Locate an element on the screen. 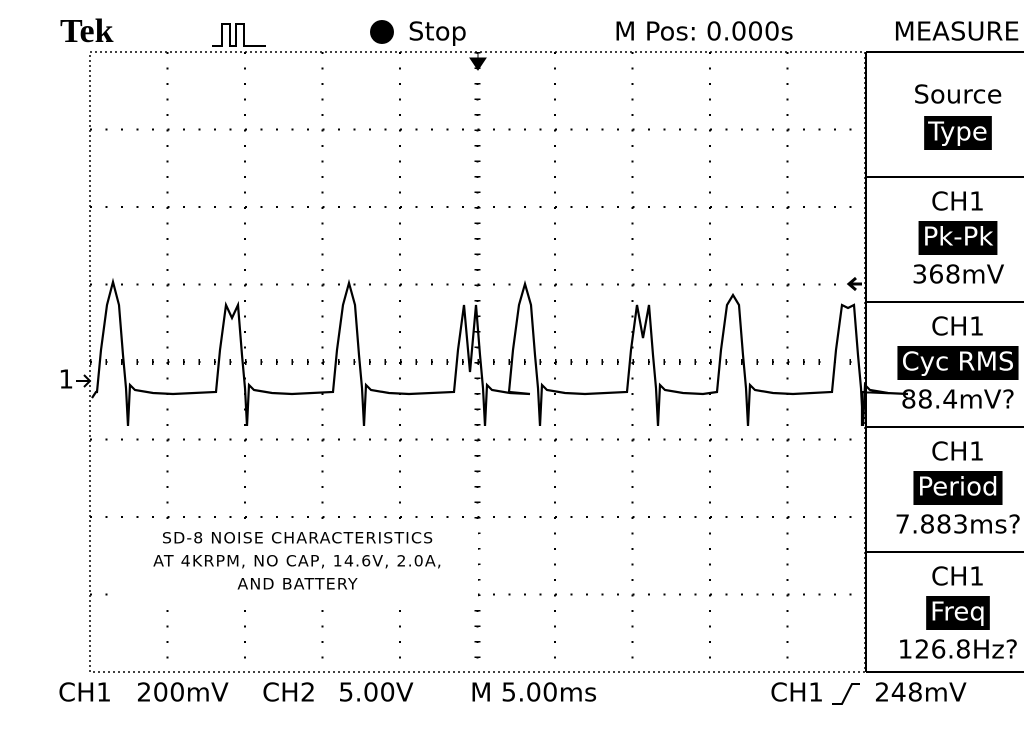 This screenshot has height=734, width=1024. measure-label: Source is located at coordinates (957, 96).